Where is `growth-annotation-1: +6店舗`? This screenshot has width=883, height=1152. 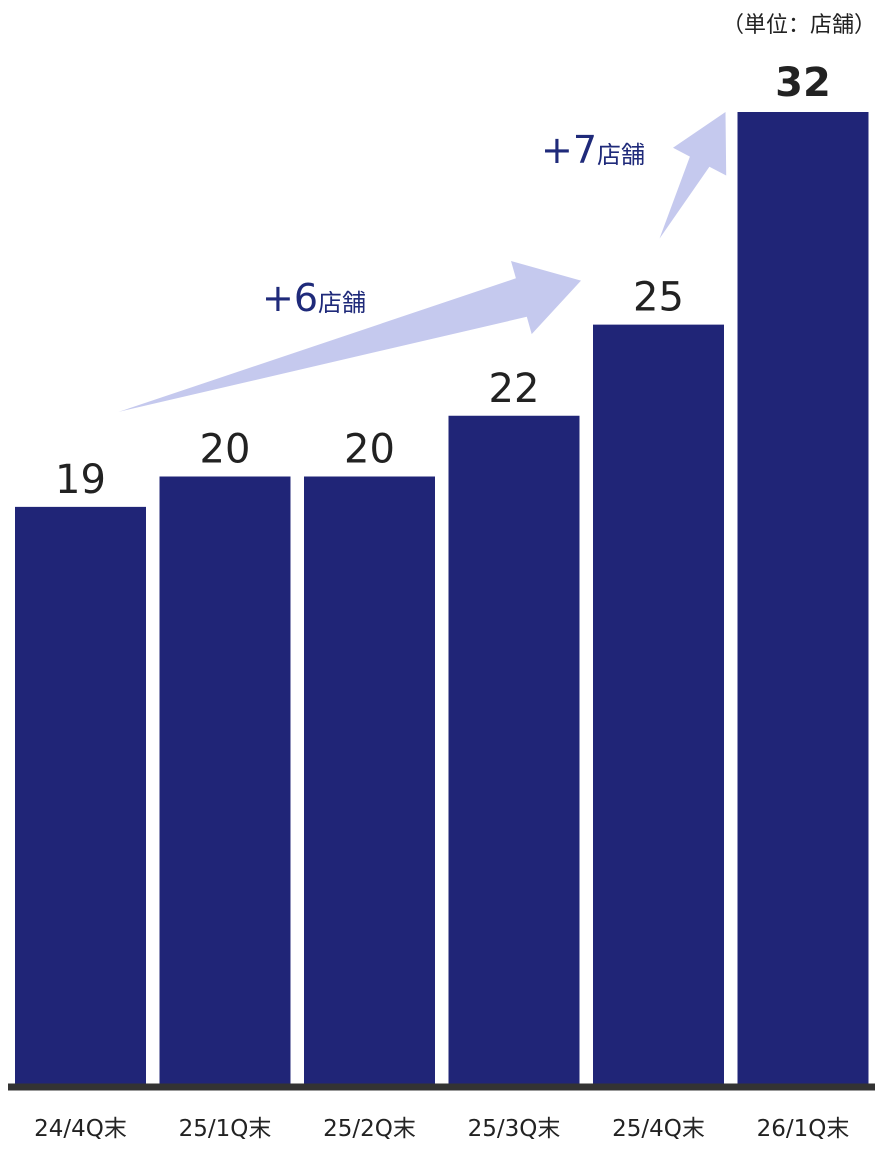
growth-annotation-1: +6店舗 is located at coordinates (314, 298).